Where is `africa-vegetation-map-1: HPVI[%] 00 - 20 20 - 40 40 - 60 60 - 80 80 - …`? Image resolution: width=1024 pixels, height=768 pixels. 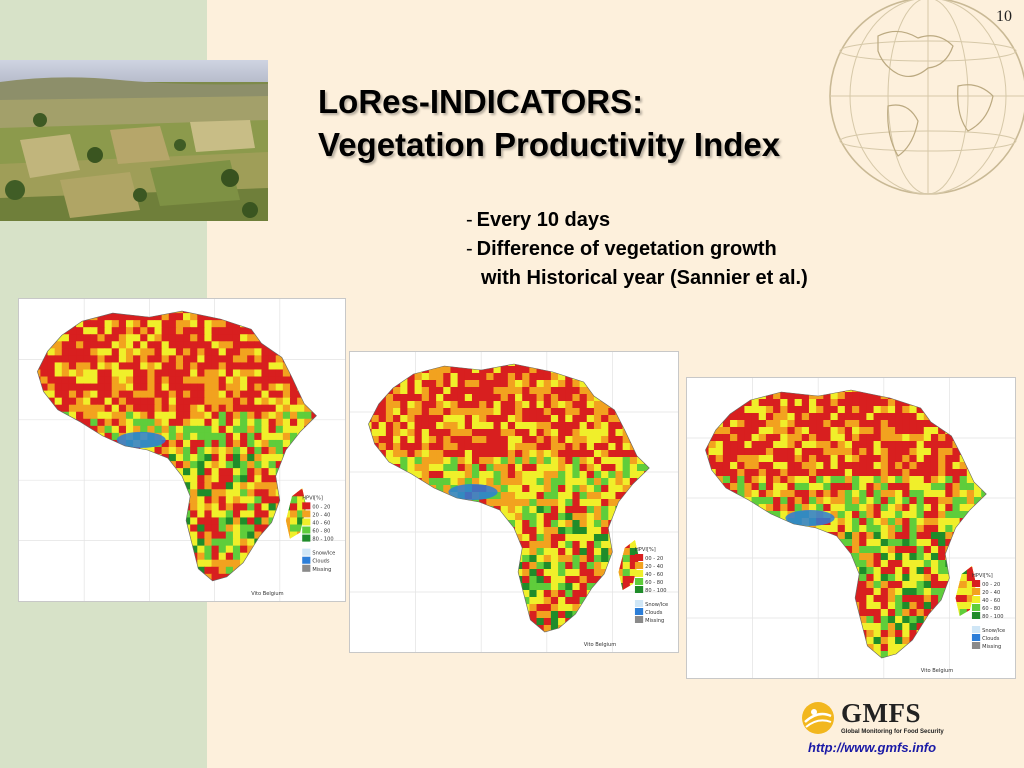 africa-vegetation-map-1: HPVI[%] 00 - 20 20 - 40 40 - 60 60 - 80 80 - … is located at coordinates (182, 450).